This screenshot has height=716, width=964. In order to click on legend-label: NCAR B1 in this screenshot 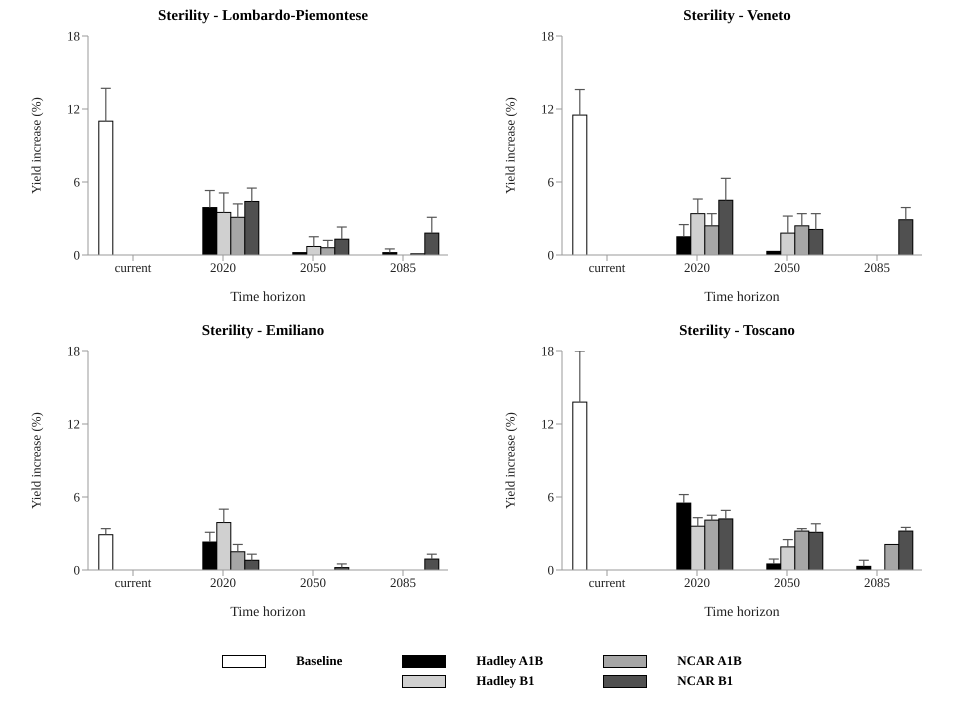, I will do `click(705, 681)`.